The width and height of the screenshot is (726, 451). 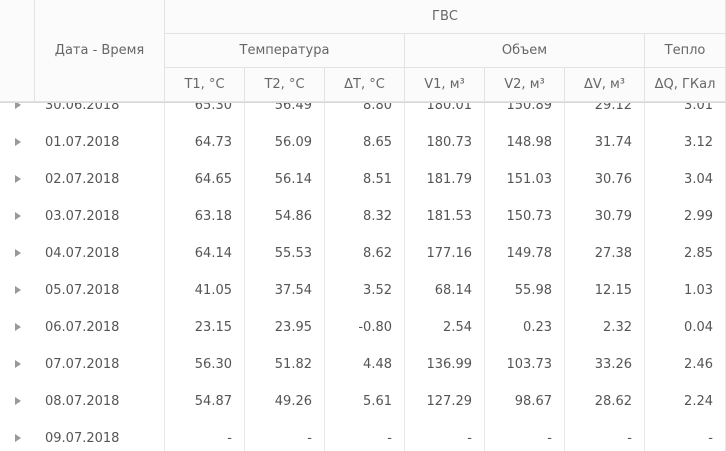 What do you see at coordinates (685, 216) in the screenshot?
I see `value-cell: 2.99` at bounding box center [685, 216].